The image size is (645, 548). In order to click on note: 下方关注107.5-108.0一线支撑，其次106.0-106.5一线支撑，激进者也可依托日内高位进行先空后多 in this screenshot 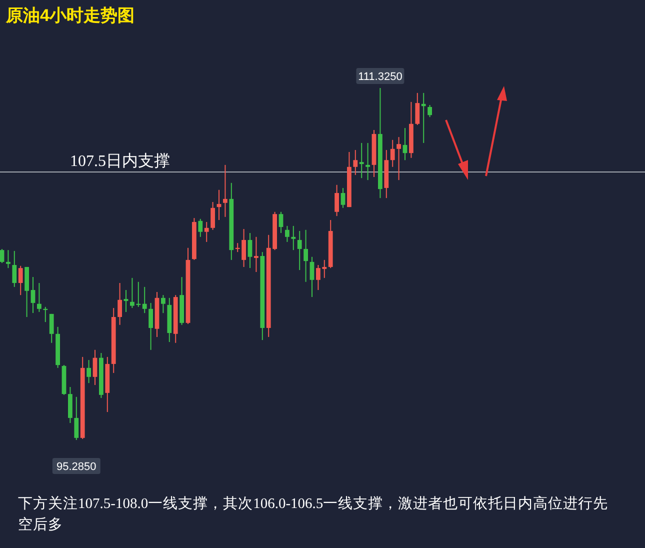, I will do `click(314, 514)`.